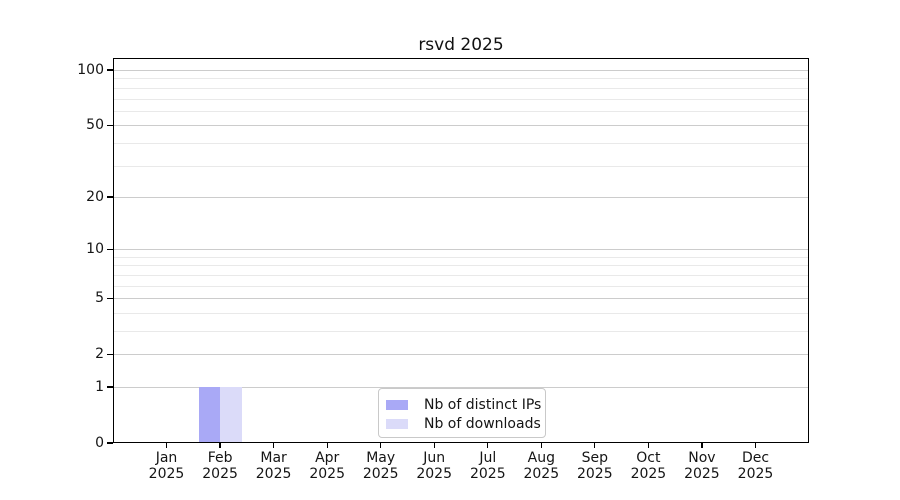  I want to click on x-tick-label: Mar 2025, so click(274, 466).